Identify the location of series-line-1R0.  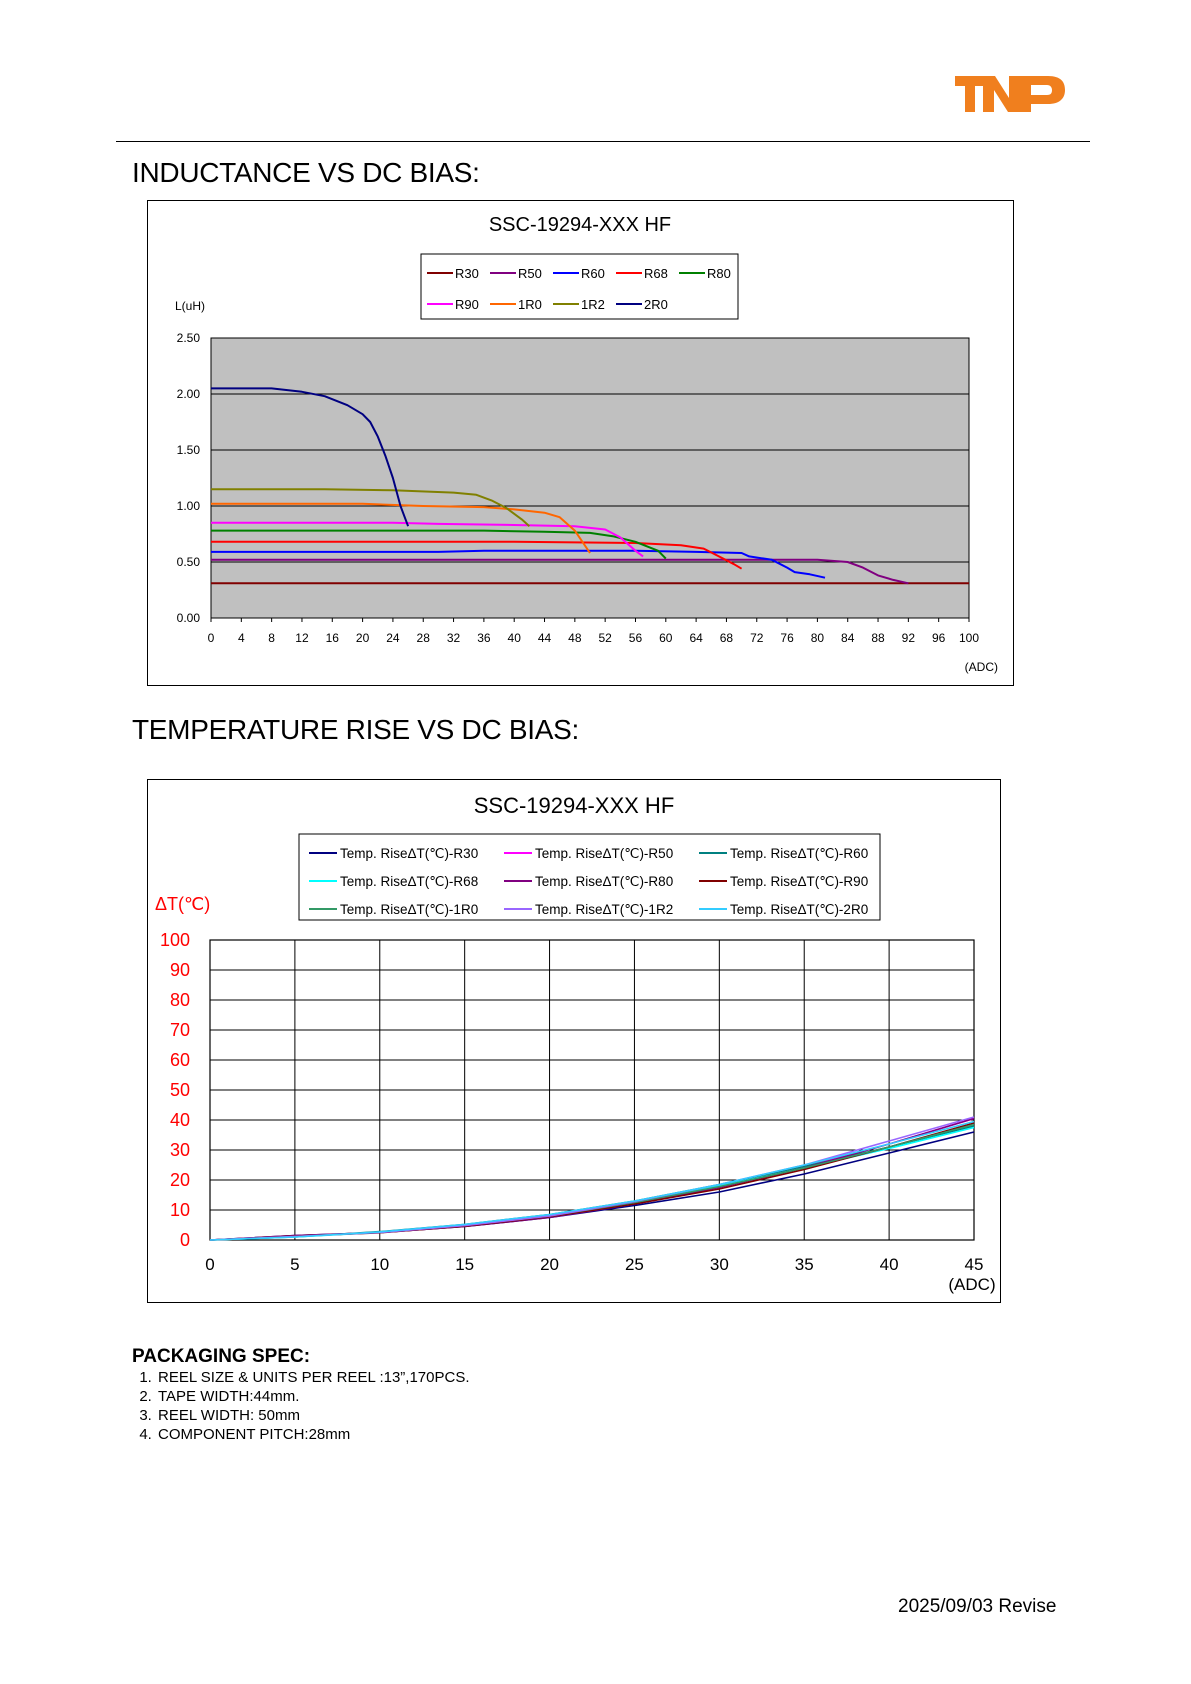
(401, 528).